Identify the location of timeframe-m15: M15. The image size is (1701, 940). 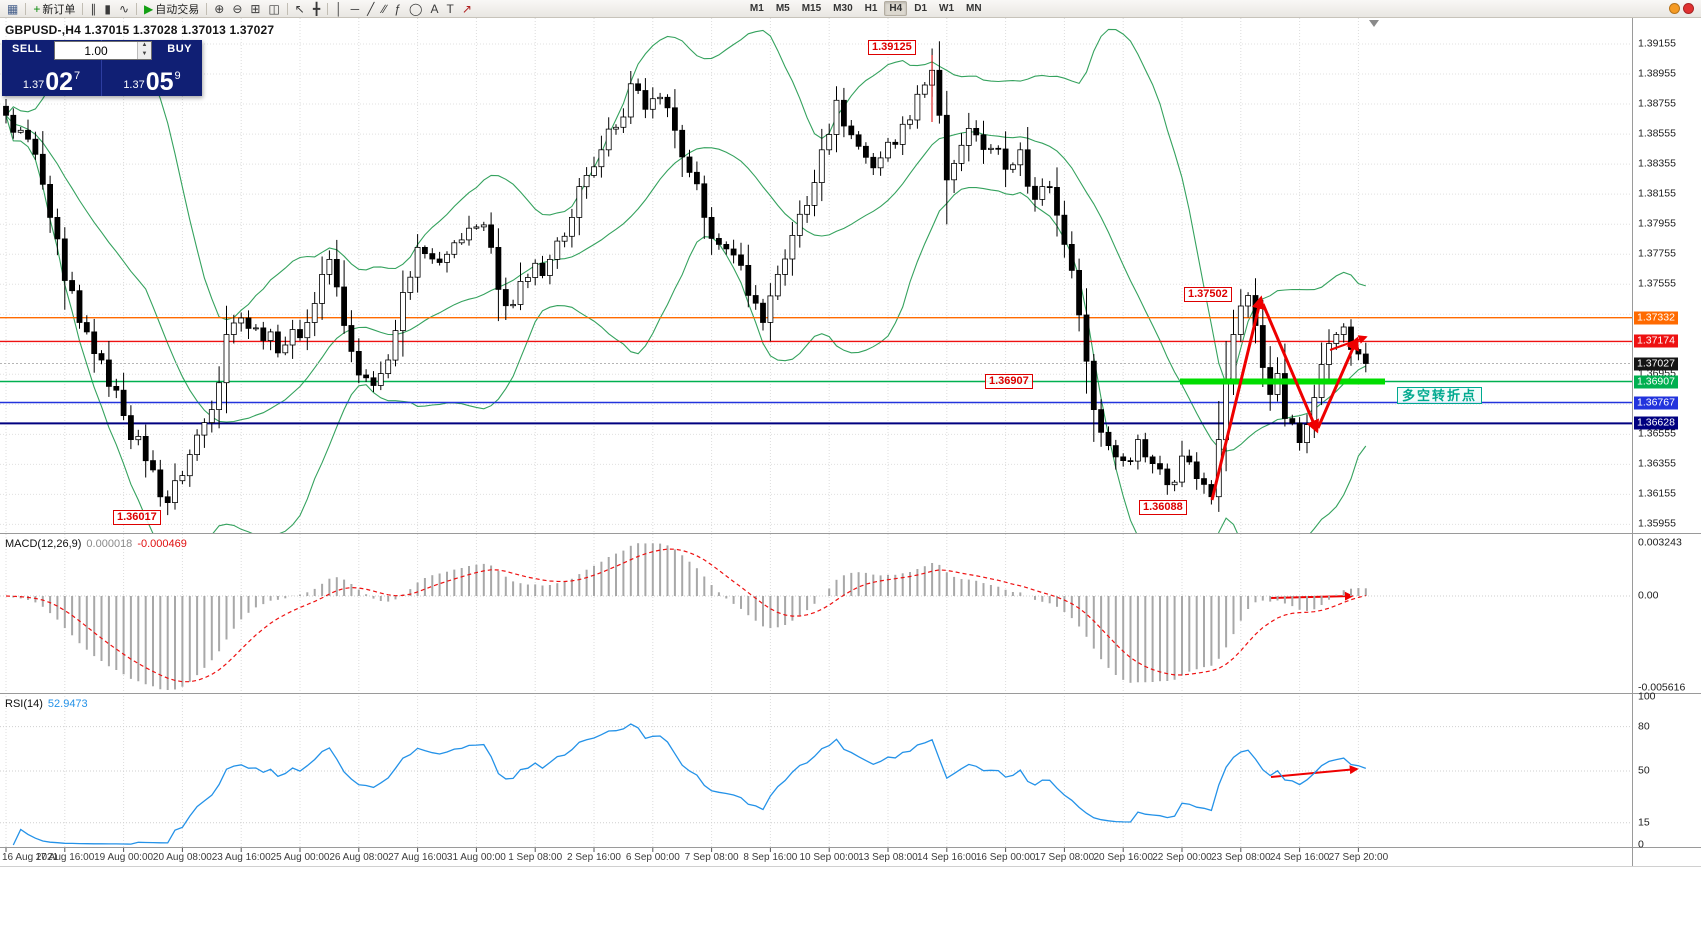
(811, 8).